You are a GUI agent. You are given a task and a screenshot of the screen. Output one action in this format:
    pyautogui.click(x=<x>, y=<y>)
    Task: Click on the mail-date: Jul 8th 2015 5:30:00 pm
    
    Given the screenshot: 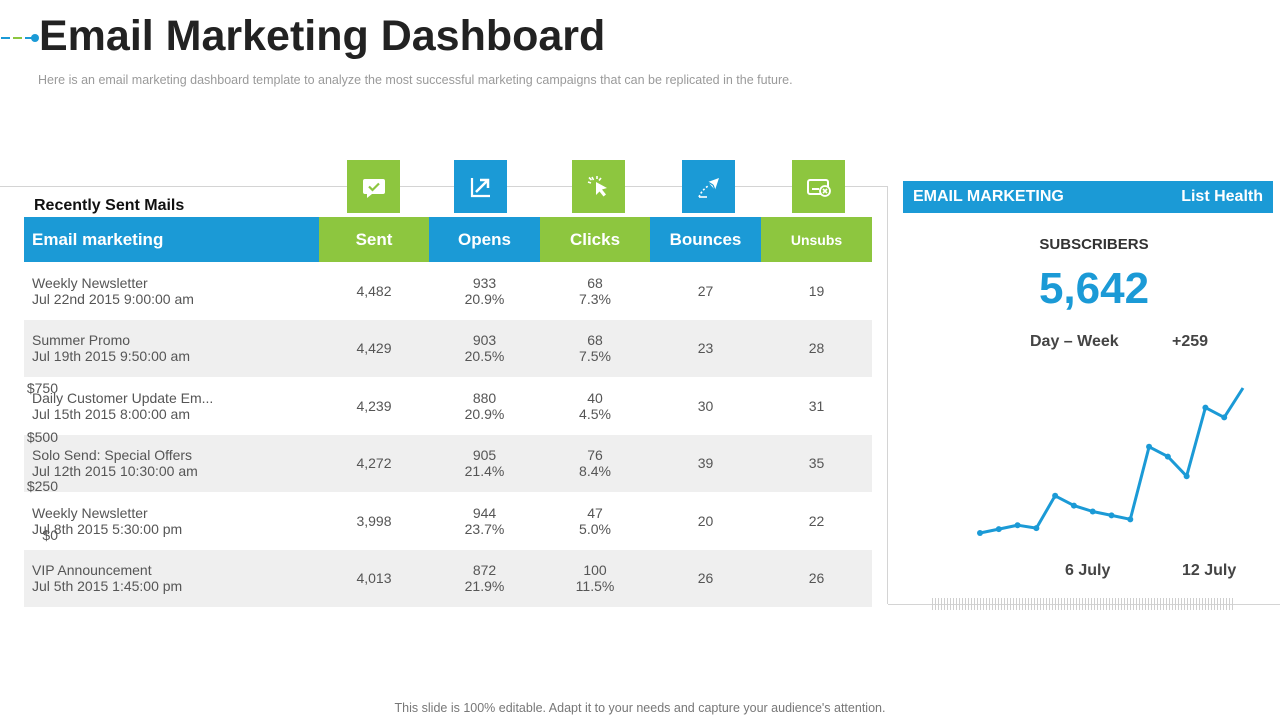 What is the action you would take?
    pyautogui.click(x=107, y=528)
    